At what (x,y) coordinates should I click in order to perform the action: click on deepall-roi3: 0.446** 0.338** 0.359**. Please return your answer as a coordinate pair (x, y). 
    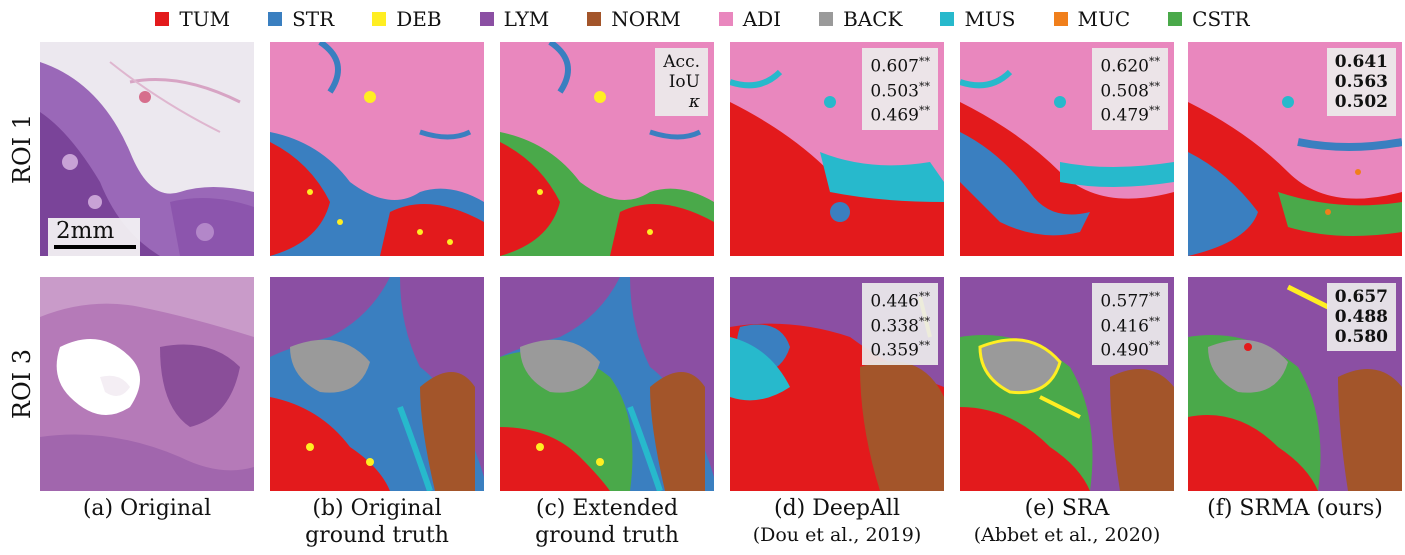
    Looking at the image, I should click on (837, 384).